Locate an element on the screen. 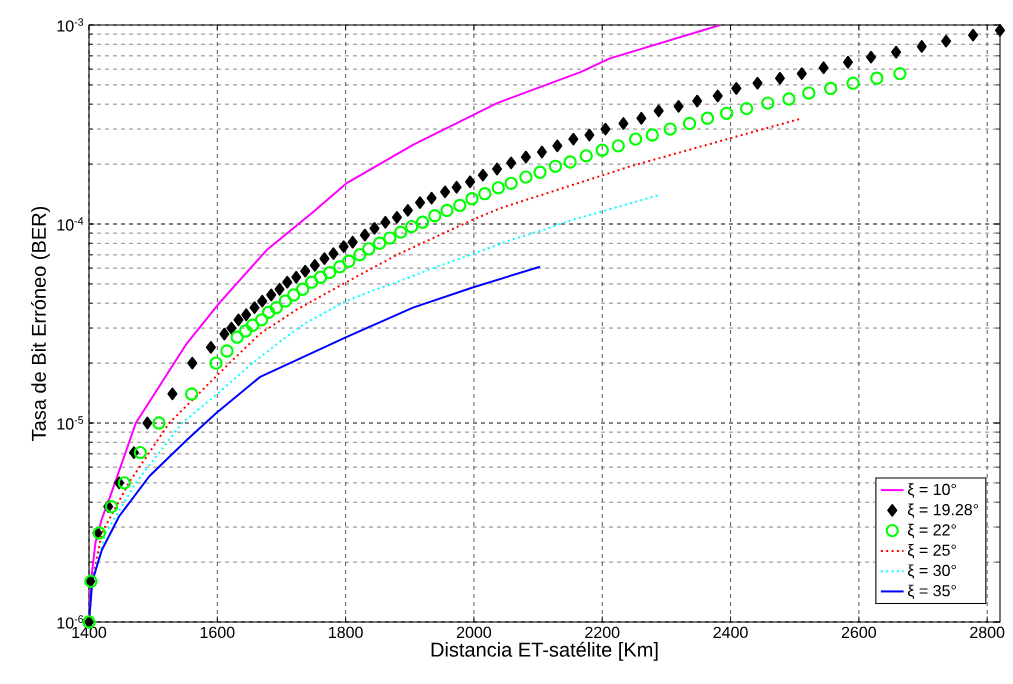 The height and width of the screenshot is (684, 1013). y-axis-title: Tasa de Bit Erróneo (BER) is located at coordinates (40, 323).